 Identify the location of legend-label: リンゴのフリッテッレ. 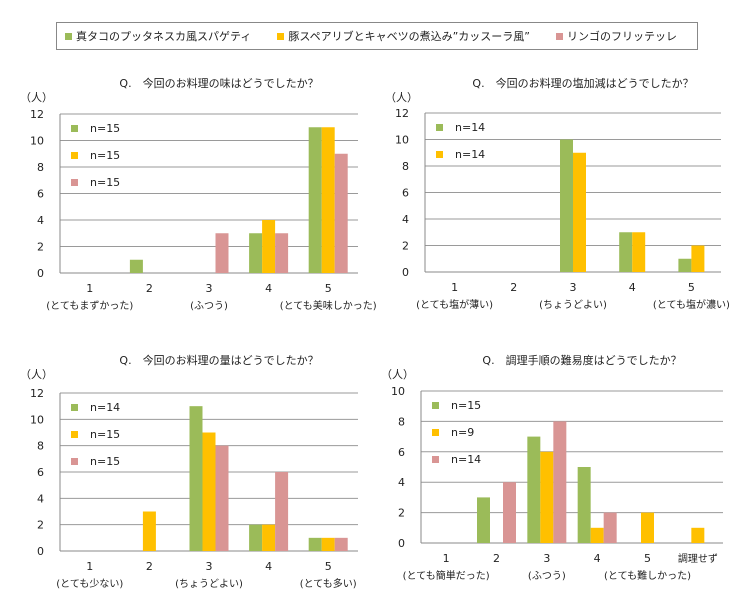
(621, 36).